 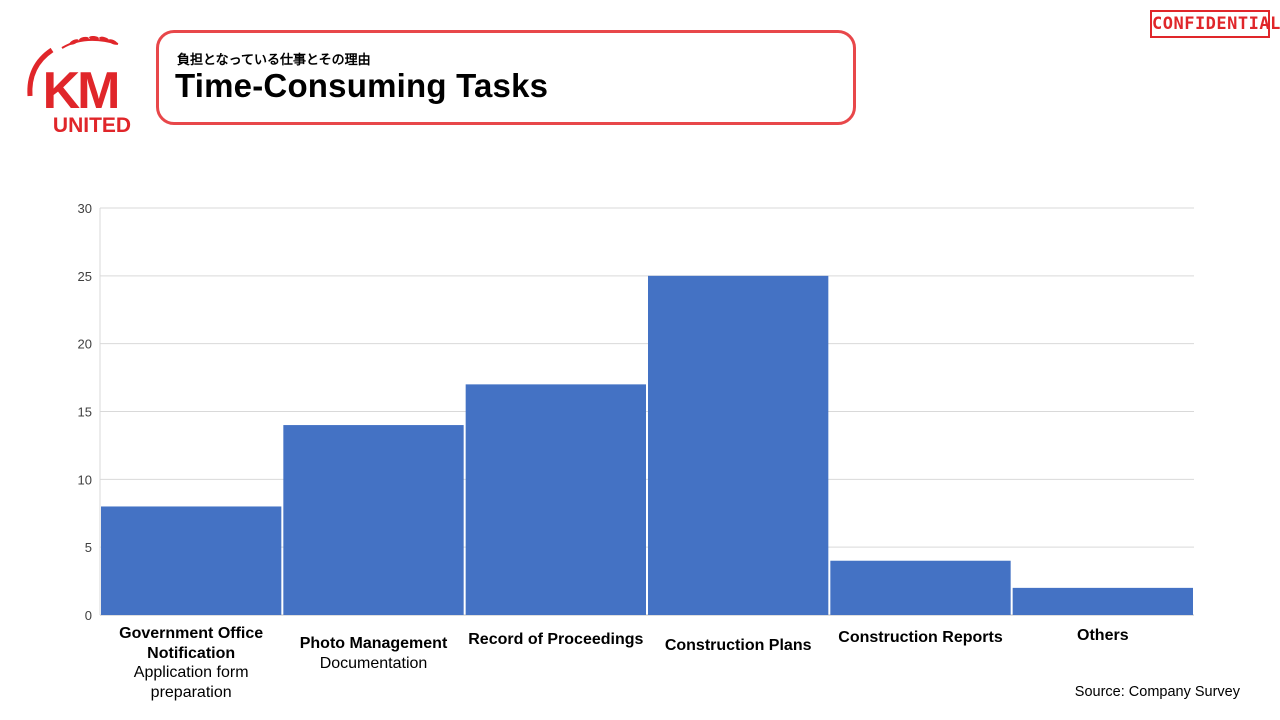 I want to click on x-tick-label: Construction Reports, so click(x=921, y=638).